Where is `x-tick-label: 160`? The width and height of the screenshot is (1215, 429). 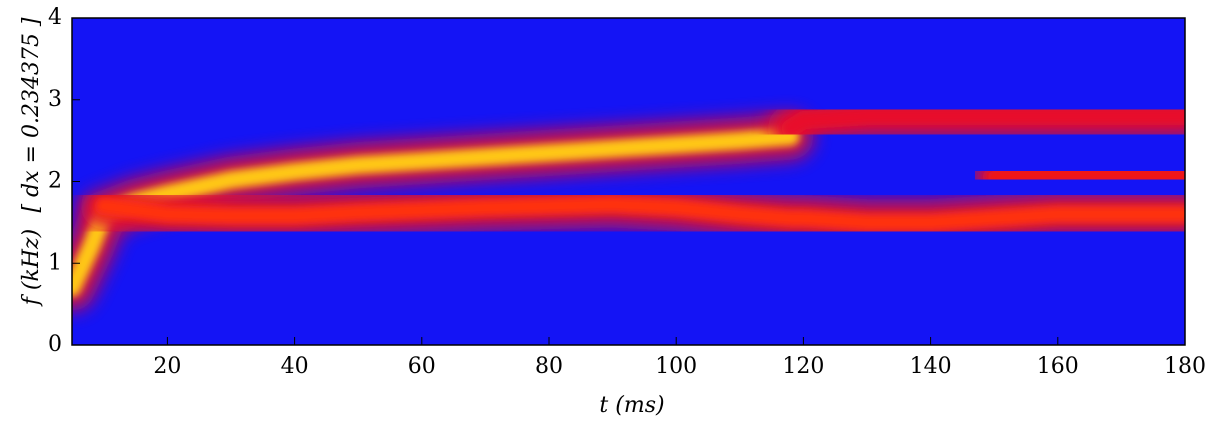
x-tick-label: 160 is located at coordinates (1058, 366).